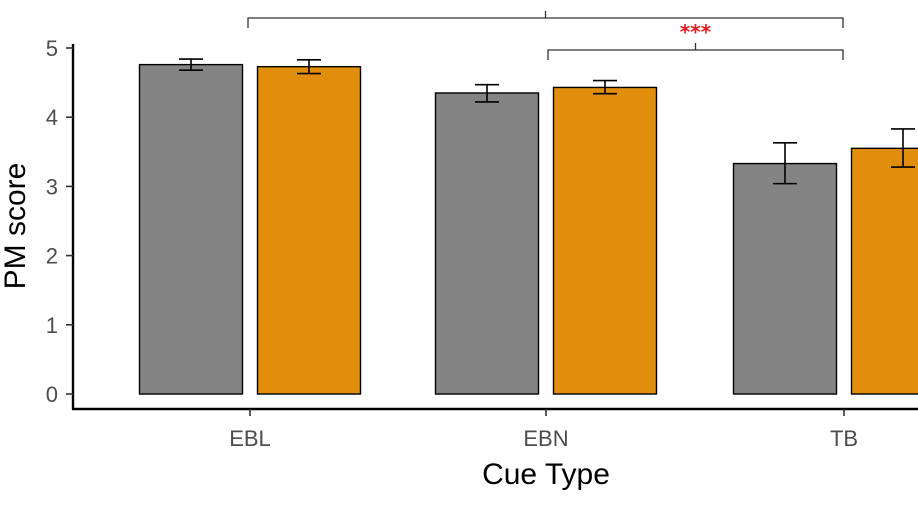  What do you see at coordinates (52, 117) in the screenshot?
I see `y-tick-label: 4` at bounding box center [52, 117].